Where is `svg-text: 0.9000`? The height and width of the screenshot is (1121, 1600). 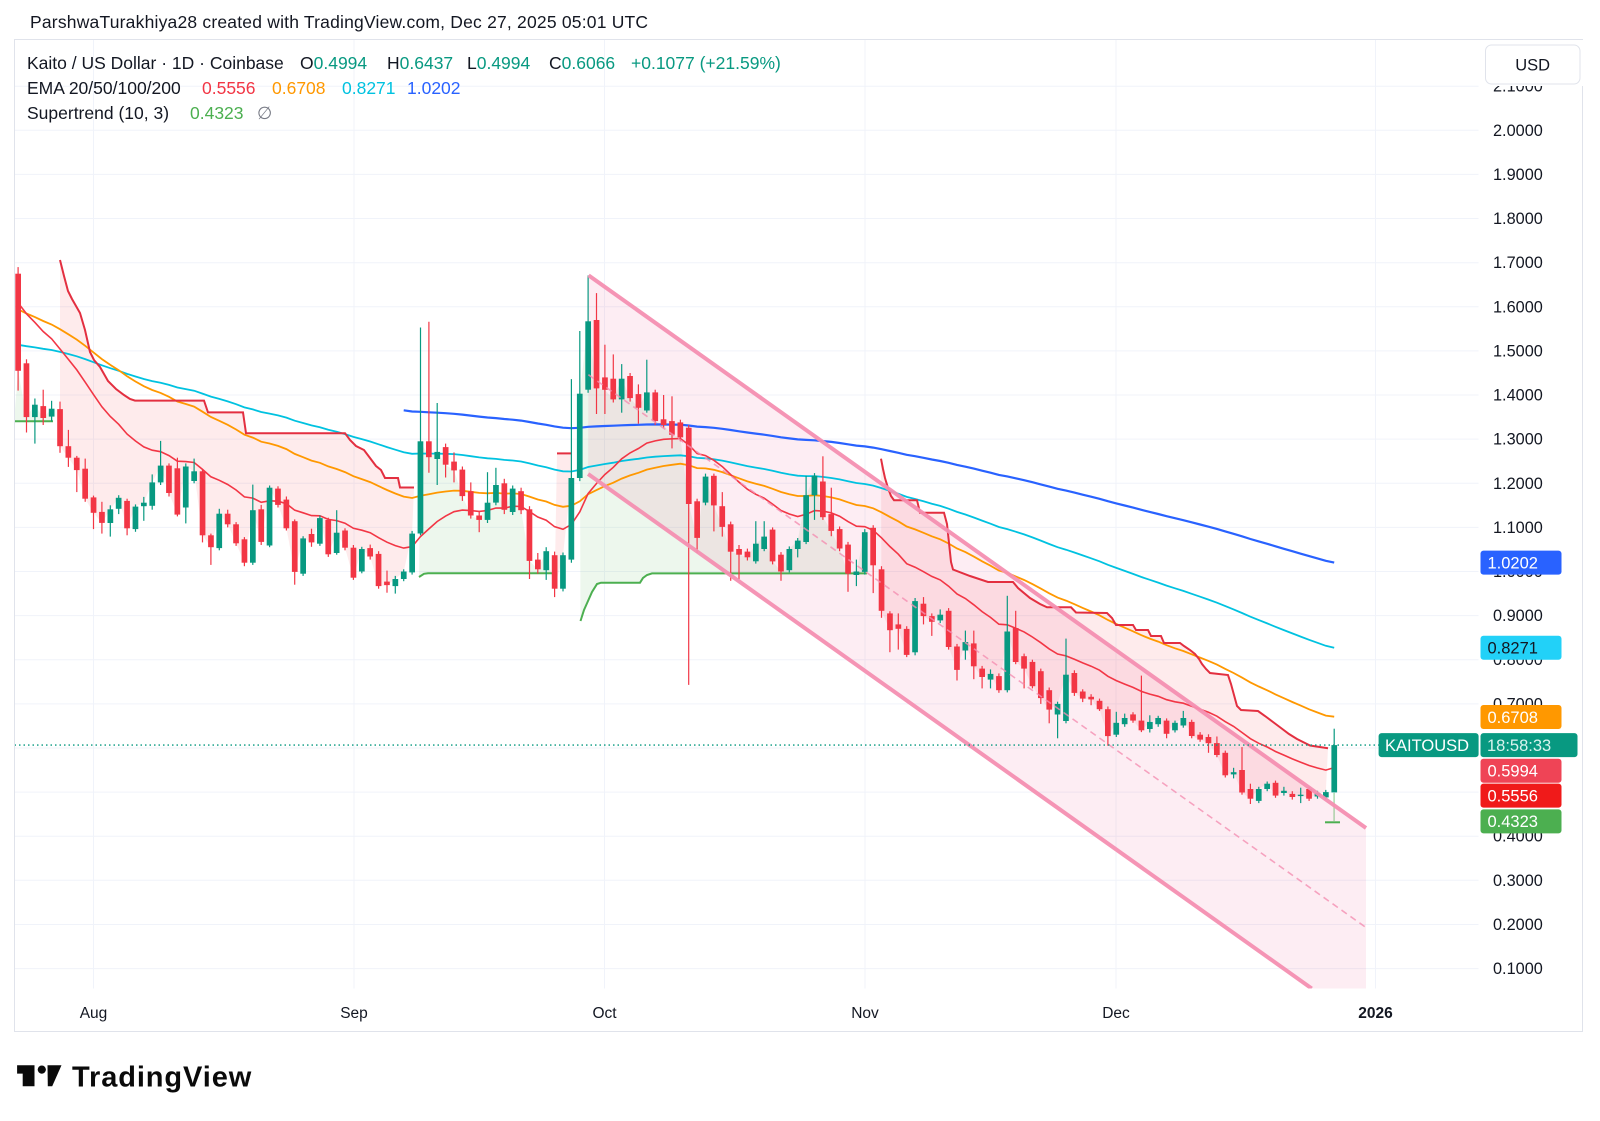
svg-text: 0.9000 is located at coordinates (1518, 616).